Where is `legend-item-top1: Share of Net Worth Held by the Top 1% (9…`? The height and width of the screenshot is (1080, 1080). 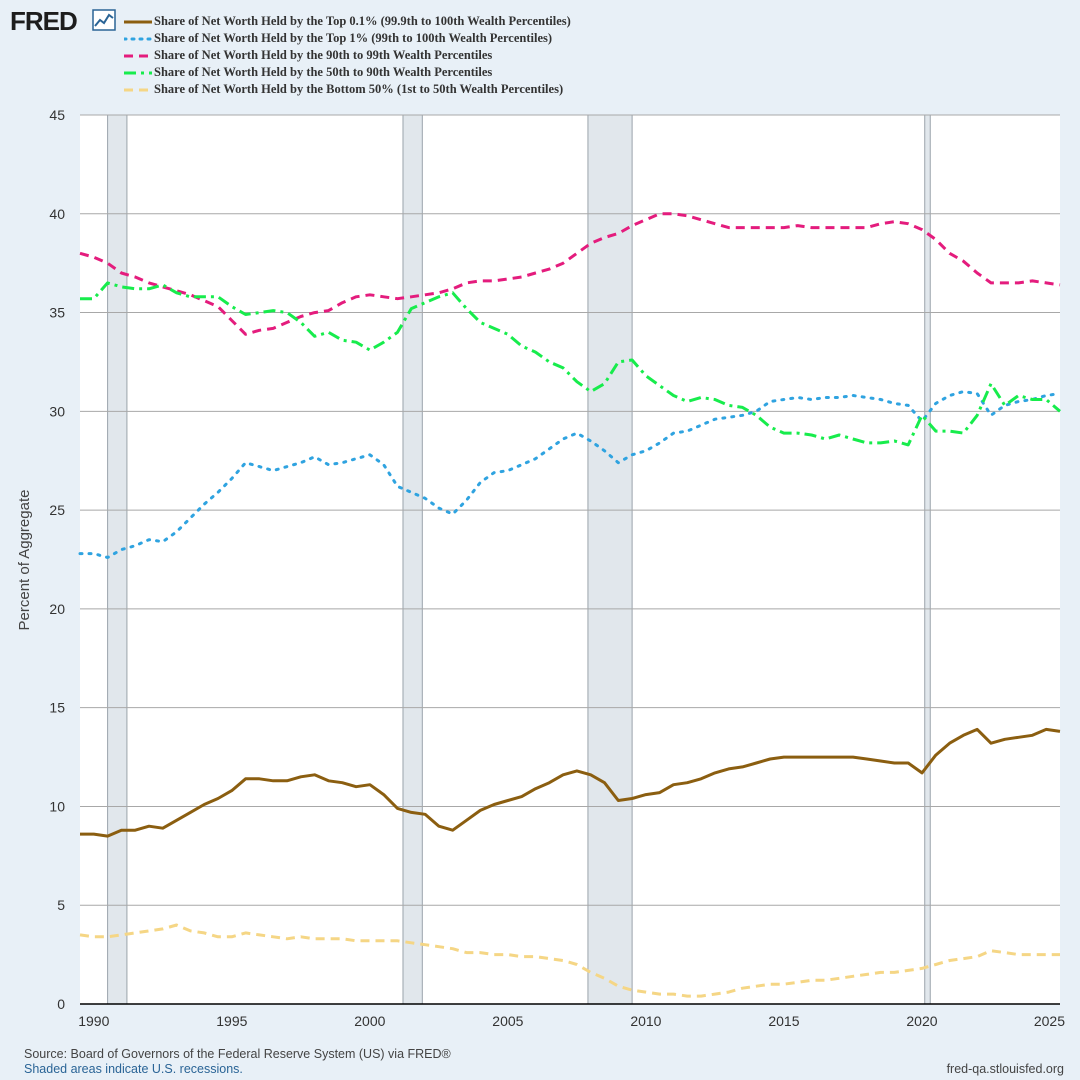
legend-item-top1: Share of Net Worth Held by the Top 1% (9… is located at coordinates (347, 38).